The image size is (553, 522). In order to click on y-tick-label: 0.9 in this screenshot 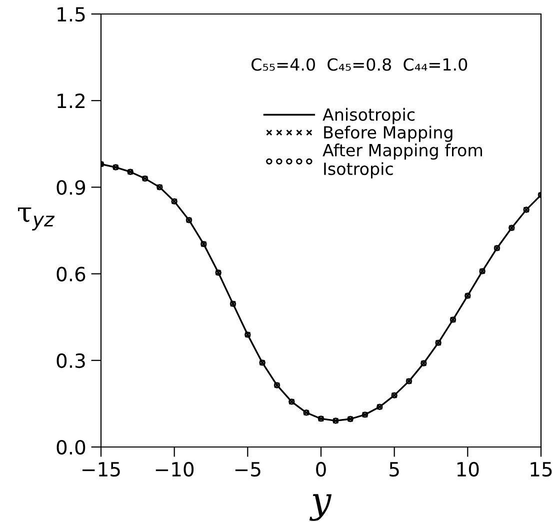, I will do `click(71, 187)`.